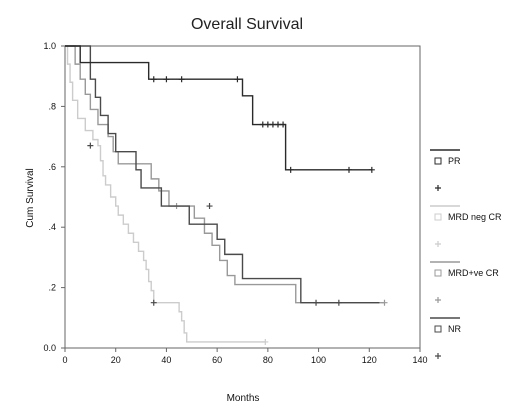 This screenshot has width=520, height=416. I want to click on y-axis-label: Cum Survival, so click(30, 197).